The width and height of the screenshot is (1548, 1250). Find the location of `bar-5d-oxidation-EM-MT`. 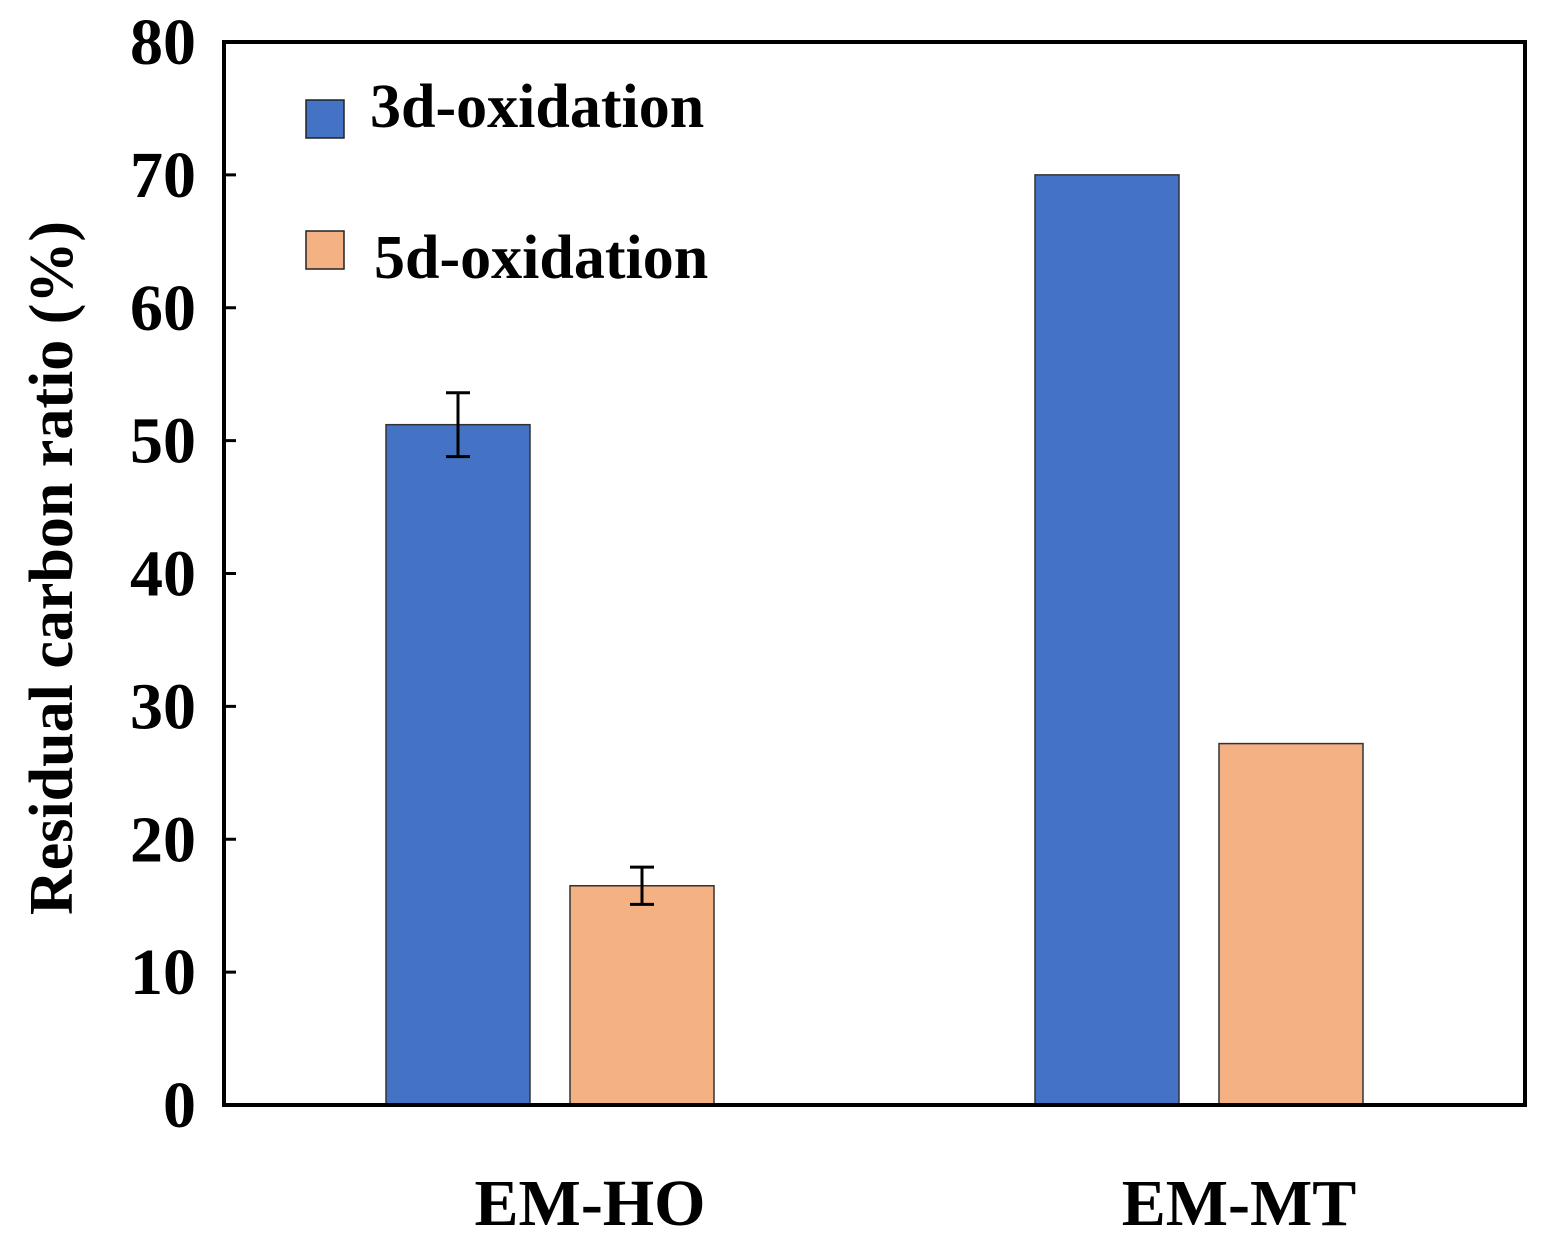

bar-5d-oxidation-EM-MT is located at coordinates (1291, 924).